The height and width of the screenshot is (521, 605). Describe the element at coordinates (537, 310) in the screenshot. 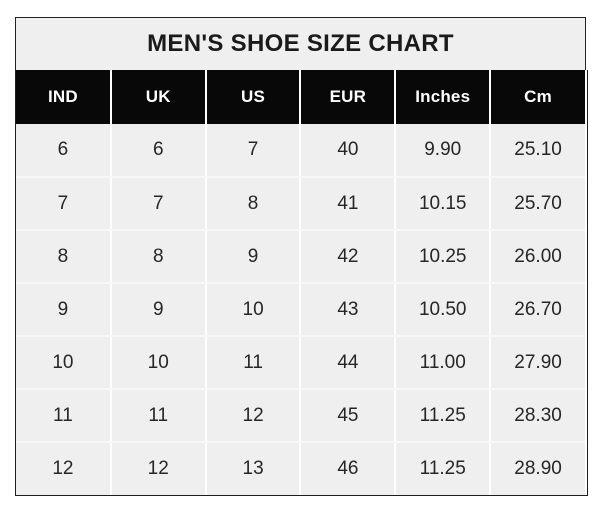

I see `cell-cm: 26.70` at that location.